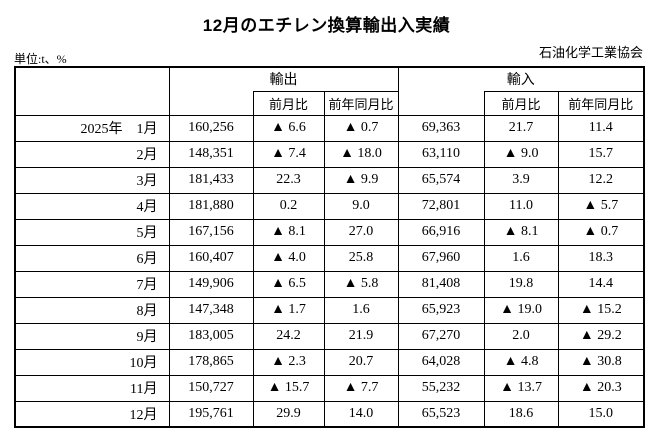 The width and height of the screenshot is (653, 437). What do you see at coordinates (521, 388) in the screenshot?
I see `cell-import-mom: ▲ 13.7` at bounding box center [521, 388].